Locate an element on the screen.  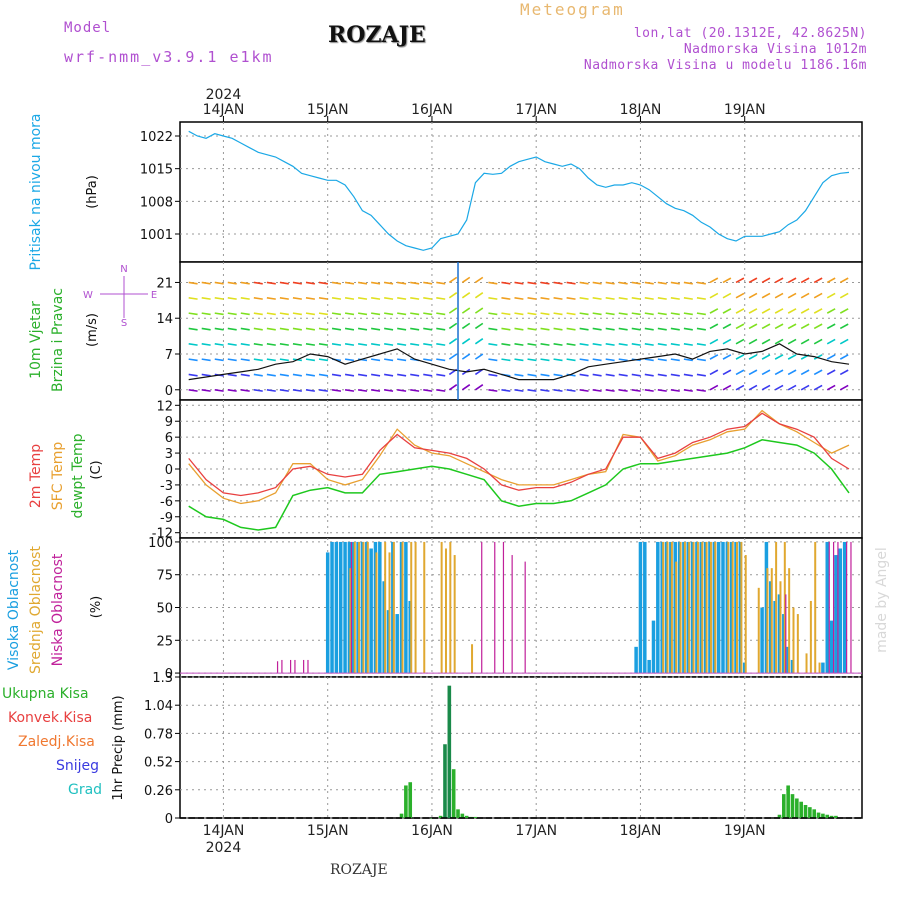
y-tick-label: 25 is located at coordinates (164, 641).